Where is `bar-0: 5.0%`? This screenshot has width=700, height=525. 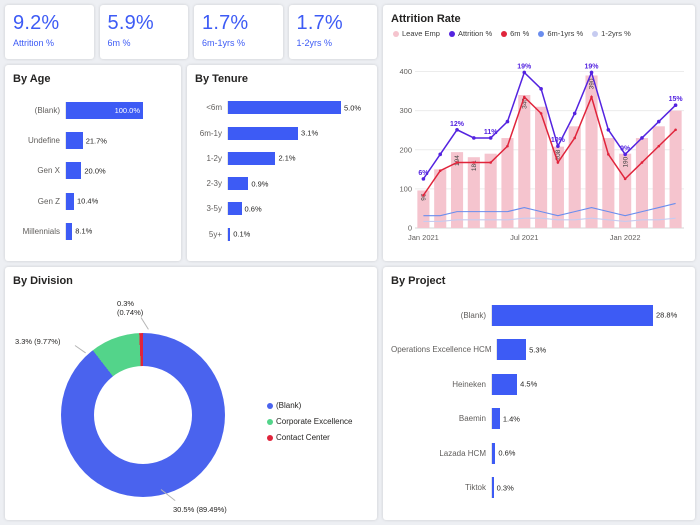 bar-0: 5.0% is located at coordinates (294, 108).